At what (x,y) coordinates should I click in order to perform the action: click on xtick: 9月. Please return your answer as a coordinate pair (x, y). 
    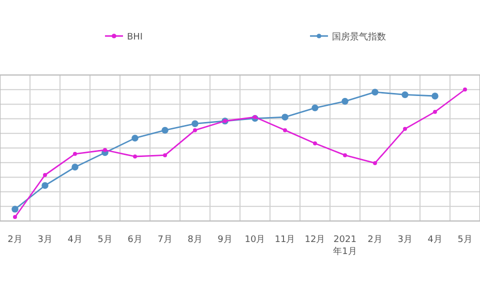
    Looking at the image, I should click on (225, 240).